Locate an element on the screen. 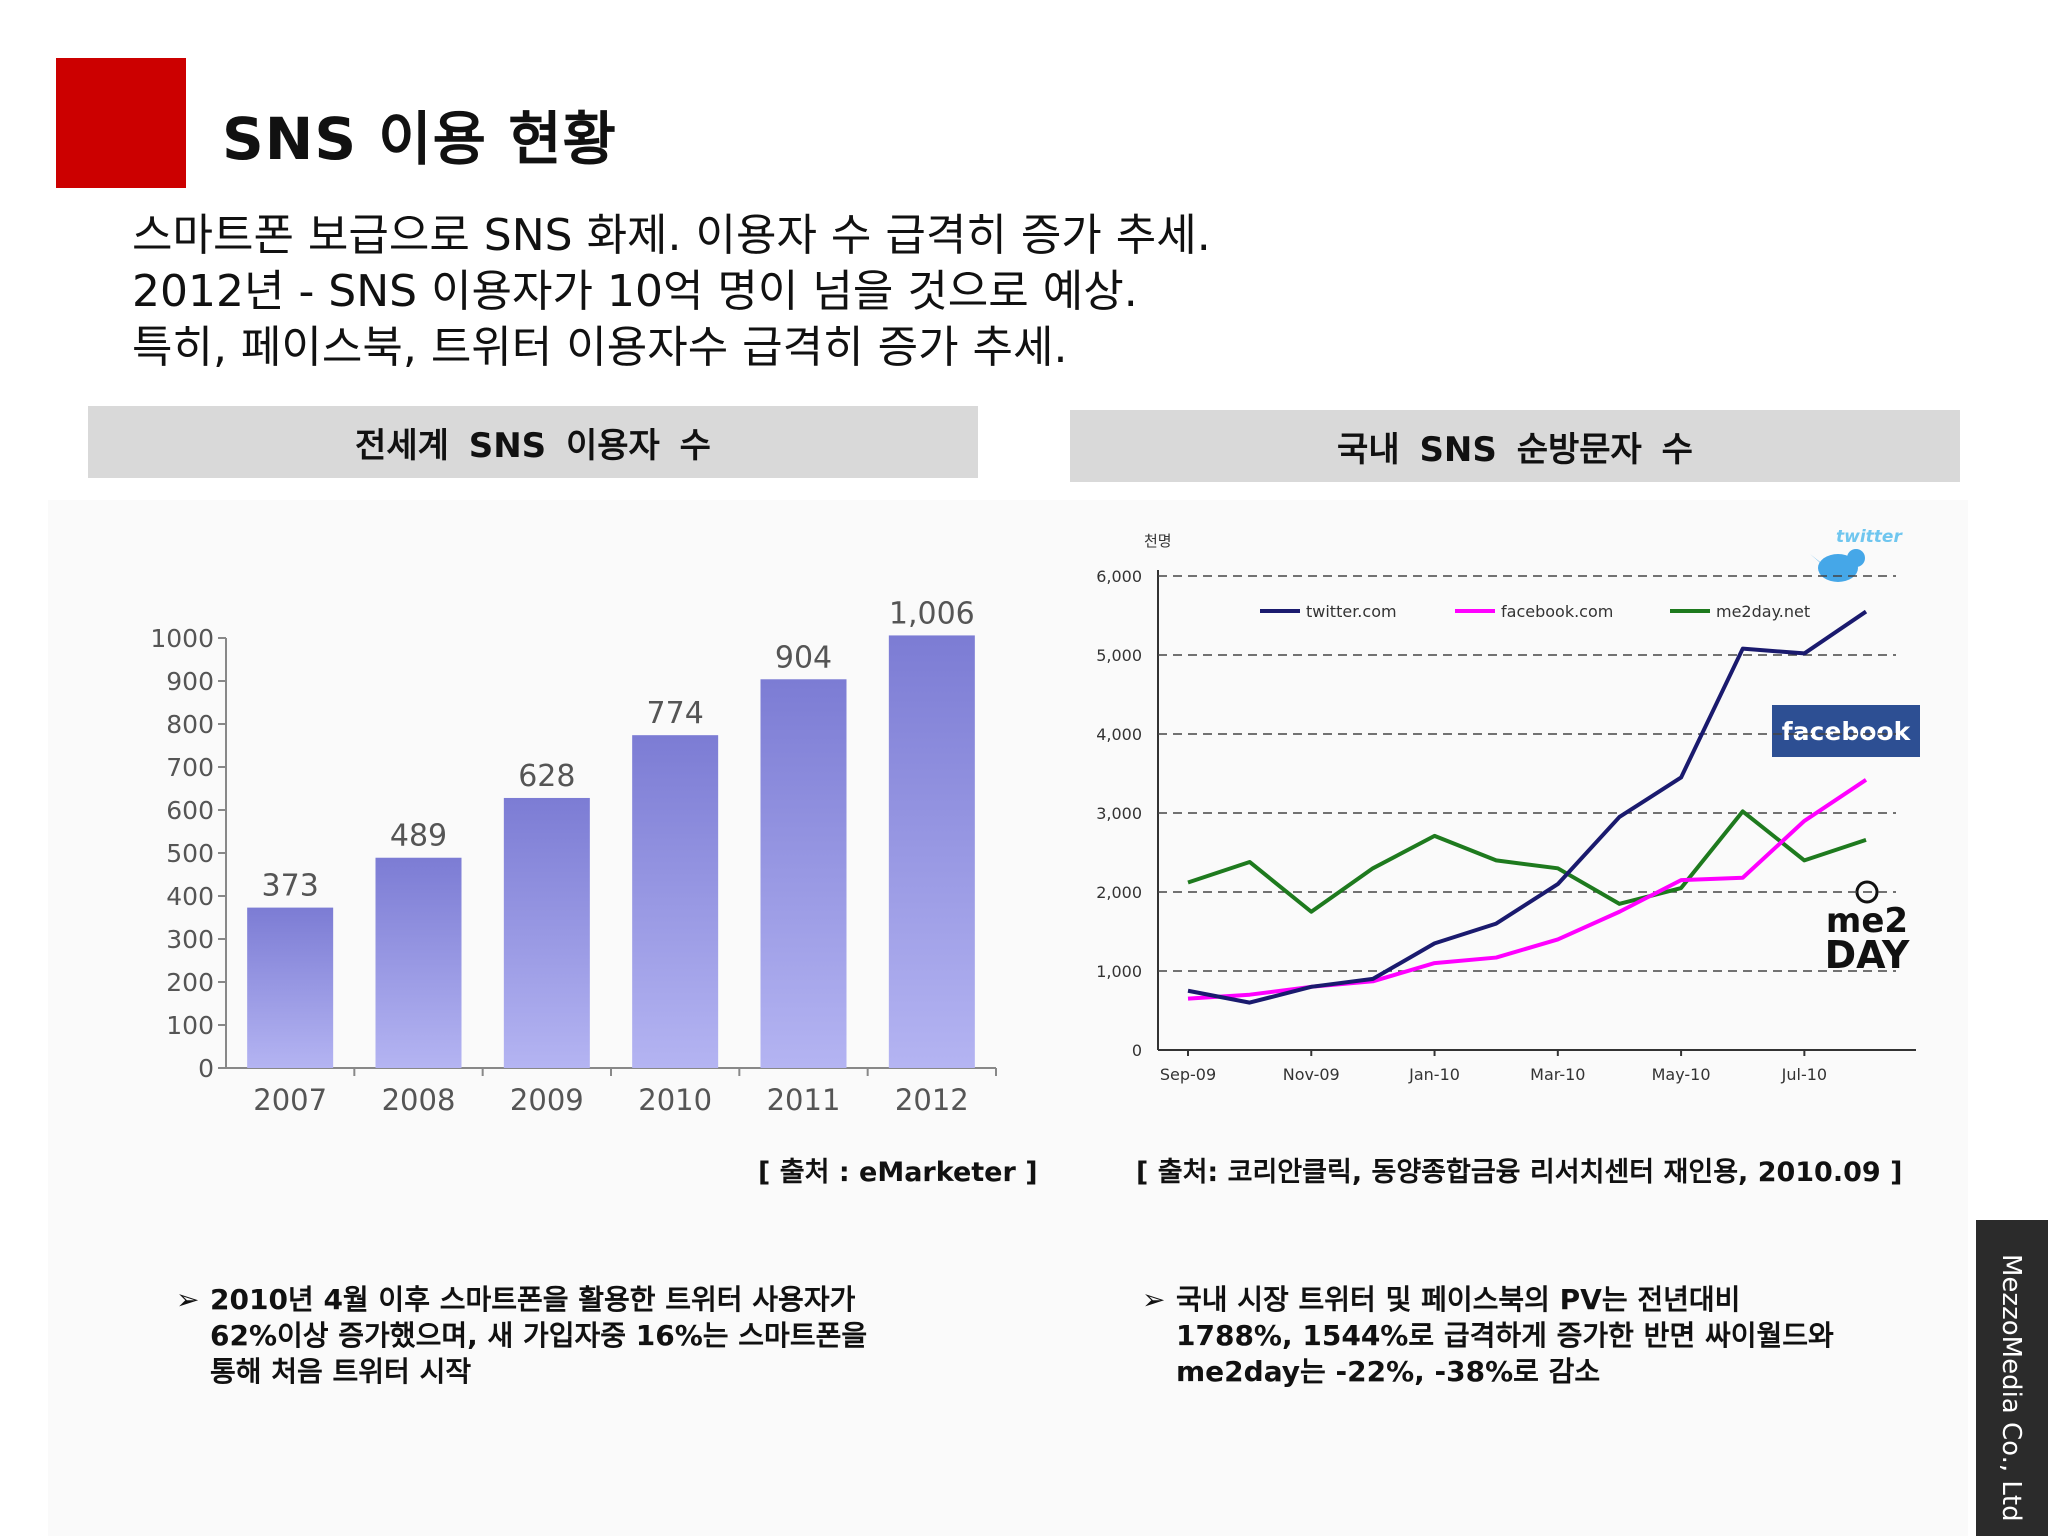 The width and height of the screenshot is (2048, 1536). page-title: SNS 이용 현황 is located at coordinates (419, 139).